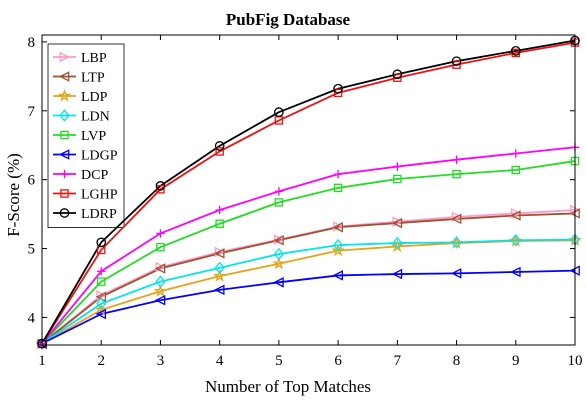 This screenshot has height=400, width=586. What do you see at coordinates (64, 76) in the screenshot?
I see `legend-marker-ltp` at bounding box center [64, 76].